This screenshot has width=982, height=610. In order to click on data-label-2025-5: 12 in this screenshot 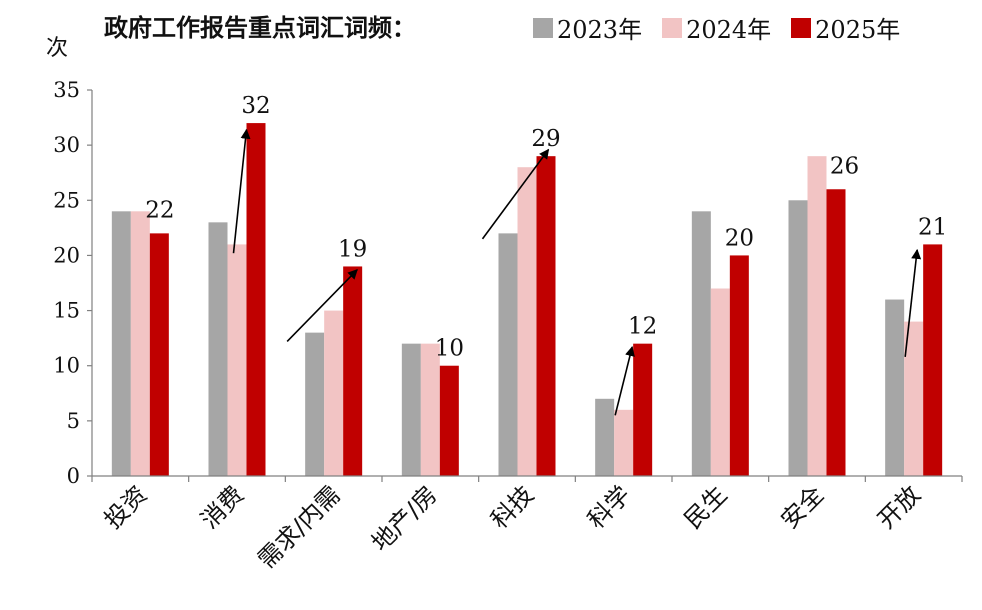, I will do `click(642, 327)`.